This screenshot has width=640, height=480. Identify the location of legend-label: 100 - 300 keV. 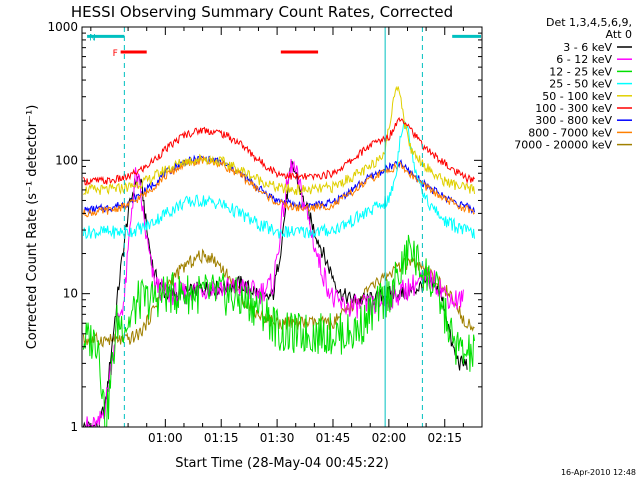
(573, 108).